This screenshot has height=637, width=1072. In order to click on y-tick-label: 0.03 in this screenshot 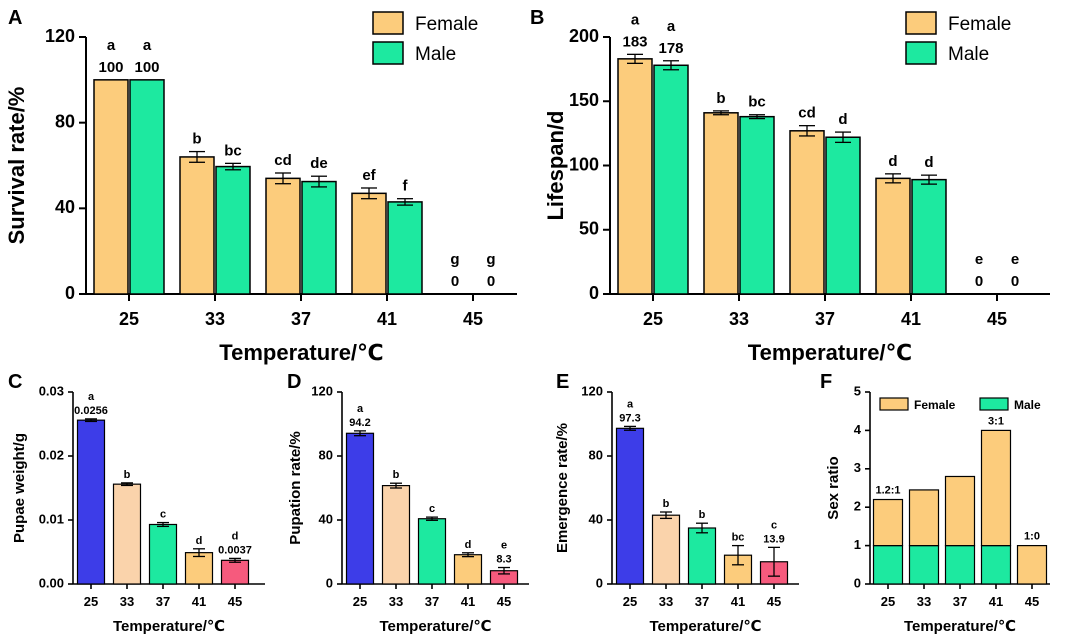, I will do `click(51, 390)`.